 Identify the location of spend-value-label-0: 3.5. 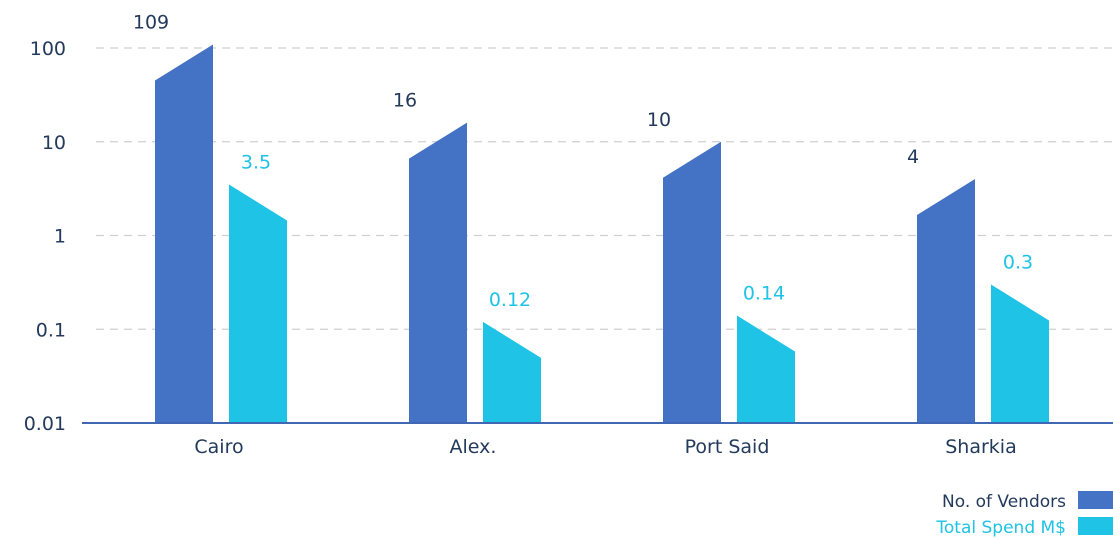
(256, 162).